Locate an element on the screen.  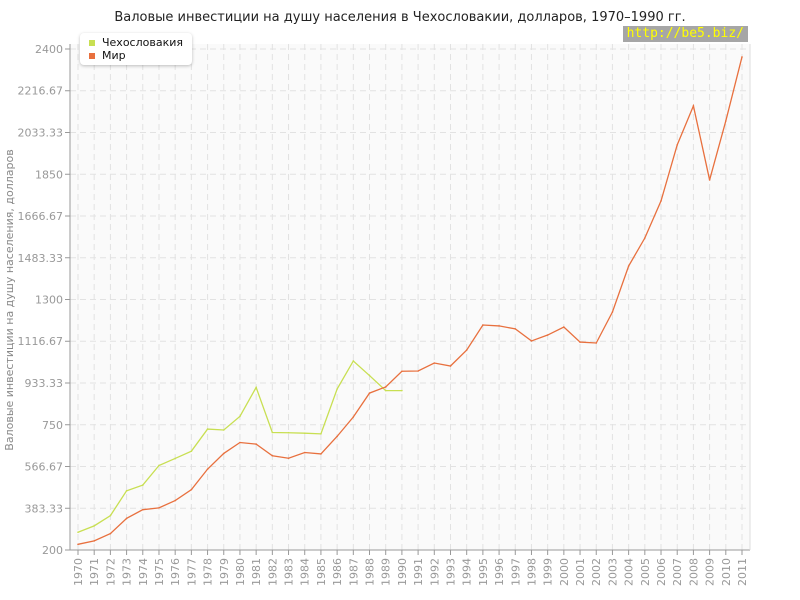
x-tick-label: 1990 is located at coordinates (402, 572).